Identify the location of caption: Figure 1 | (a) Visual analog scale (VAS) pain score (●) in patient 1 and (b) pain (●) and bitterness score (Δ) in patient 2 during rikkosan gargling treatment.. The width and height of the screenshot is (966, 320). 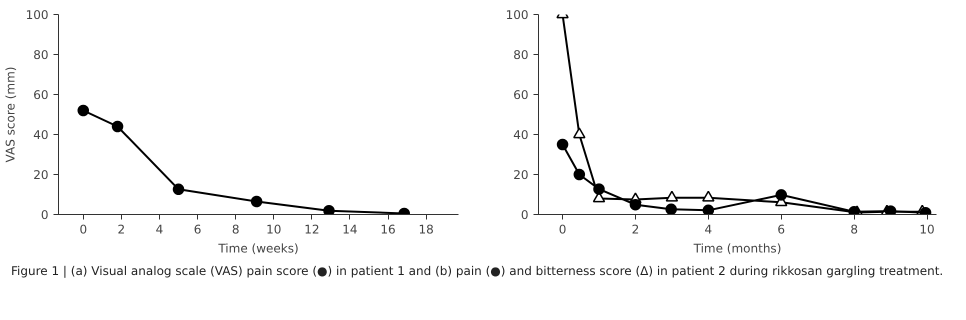
(477, 271).